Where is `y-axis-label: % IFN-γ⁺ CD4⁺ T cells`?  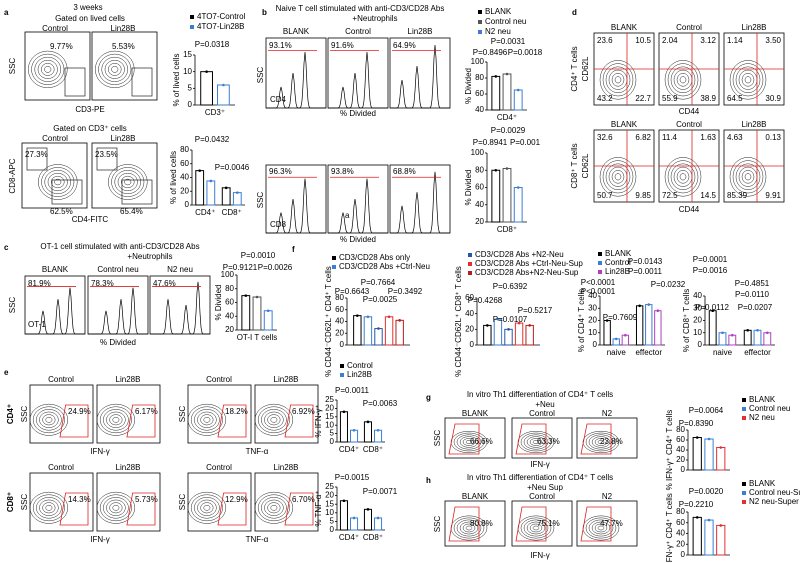
y-axis-label: % IFN-γ⁺ CD4⁺ T cells is located at coordinates (669, 528).